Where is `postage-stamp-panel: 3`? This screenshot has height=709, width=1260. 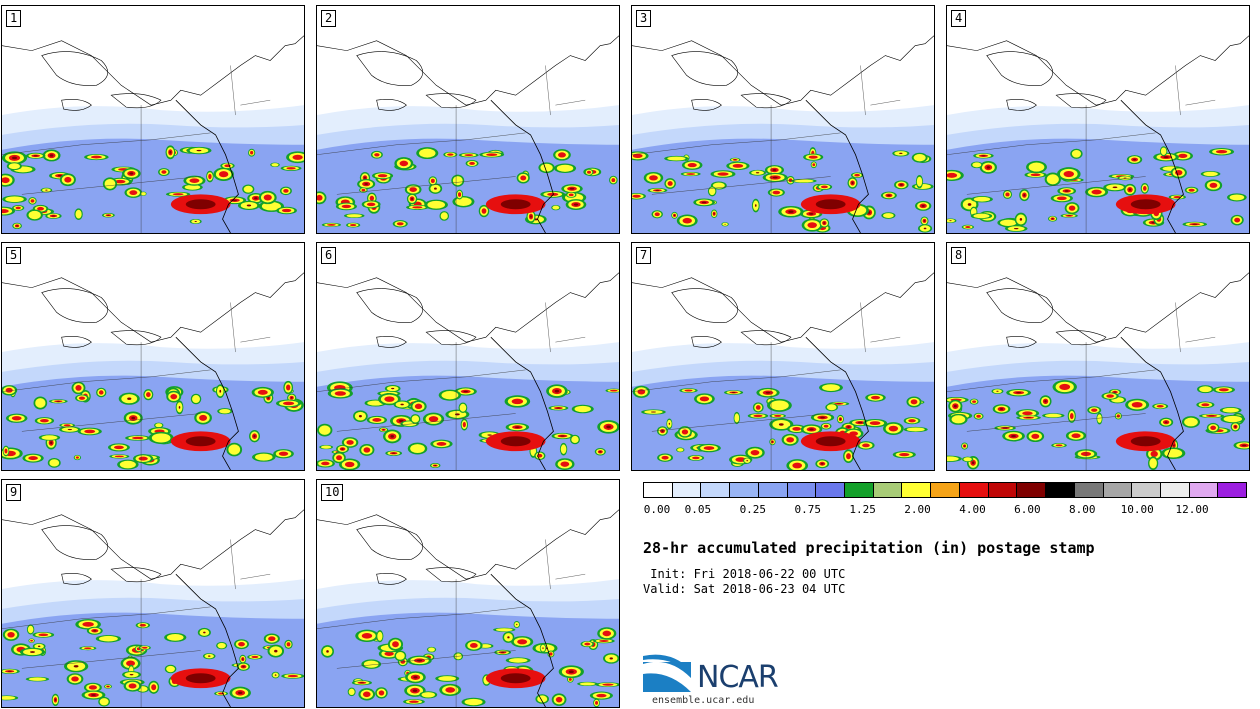
postage-stamp-panel: 3 is located at coordinates (783, 119).